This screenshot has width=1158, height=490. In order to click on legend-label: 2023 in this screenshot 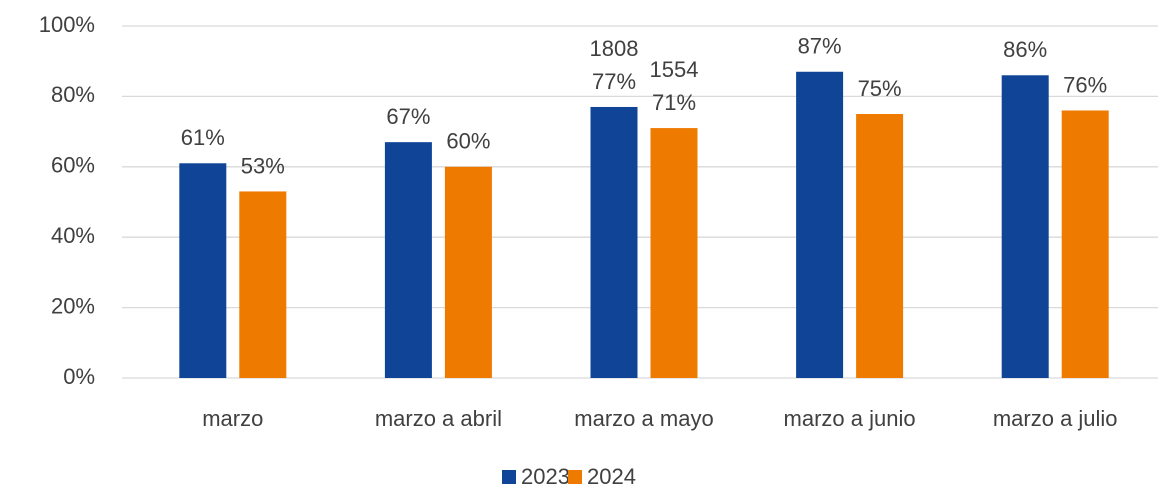, I will do `click(545, 476)`.